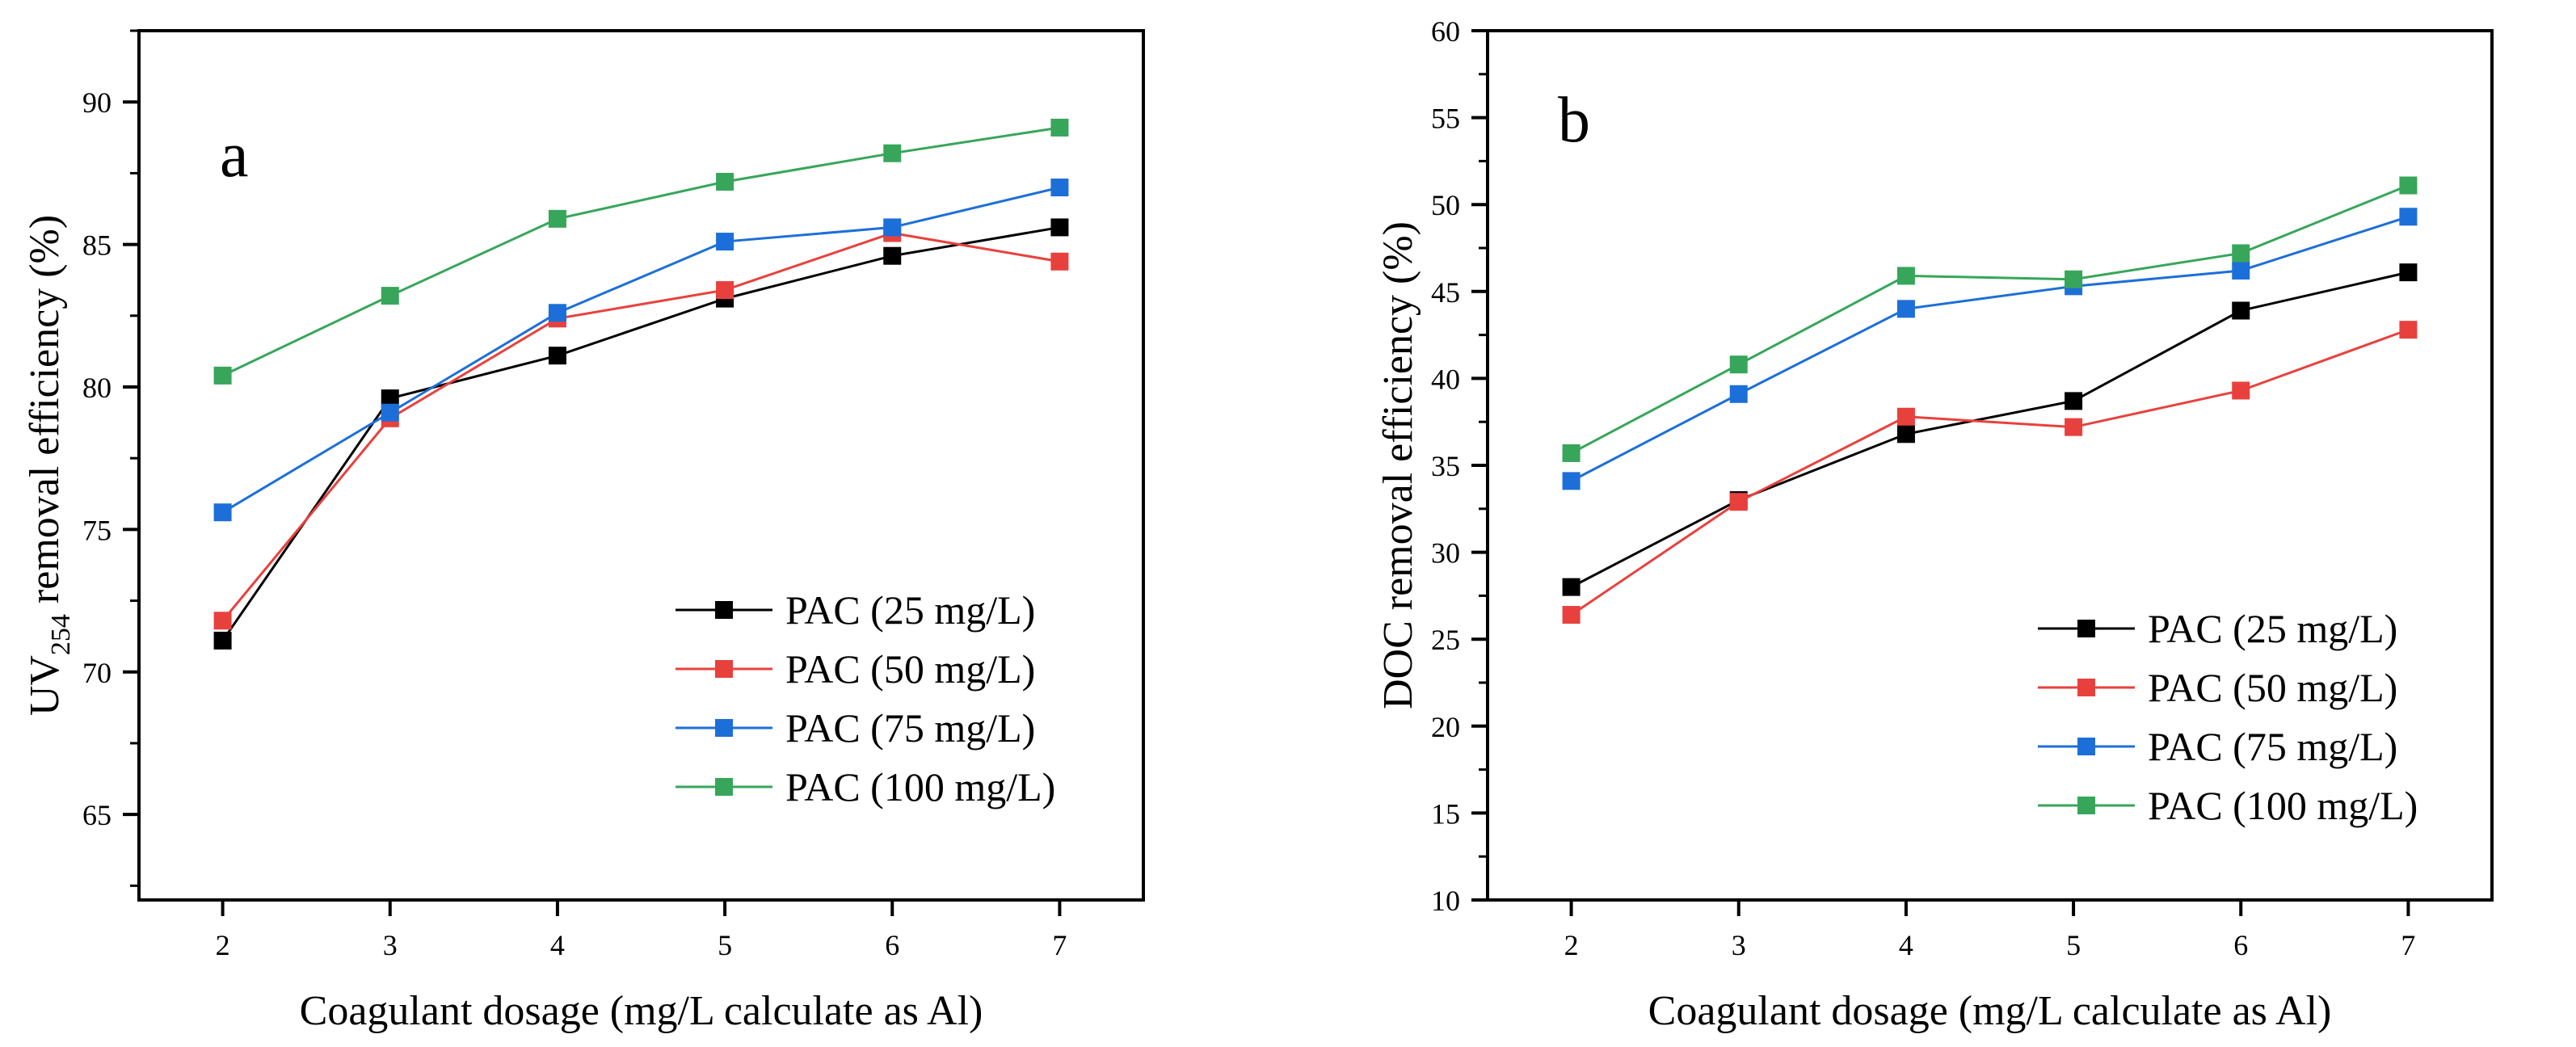 The image size is (2576, 1047). I want to click on panel-label: b, so click(1574, 120).